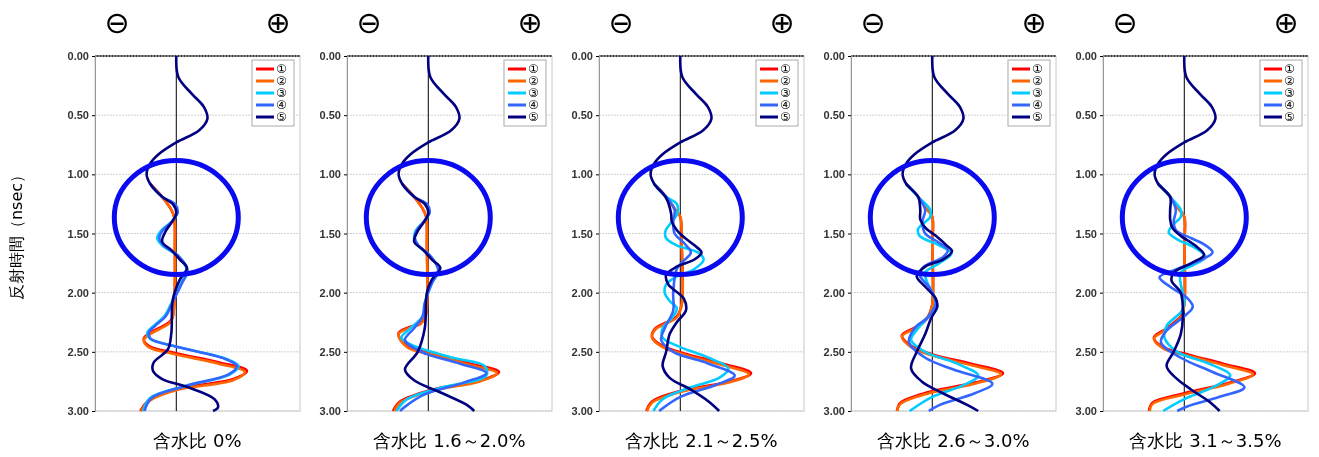 This screenshot has height=457, width=1319. What do you see at coordinates (953, 440) in the screenshot?
I see `x-axis-title: 含水比 2.6～3.0%` at bounding box center [953, 440].